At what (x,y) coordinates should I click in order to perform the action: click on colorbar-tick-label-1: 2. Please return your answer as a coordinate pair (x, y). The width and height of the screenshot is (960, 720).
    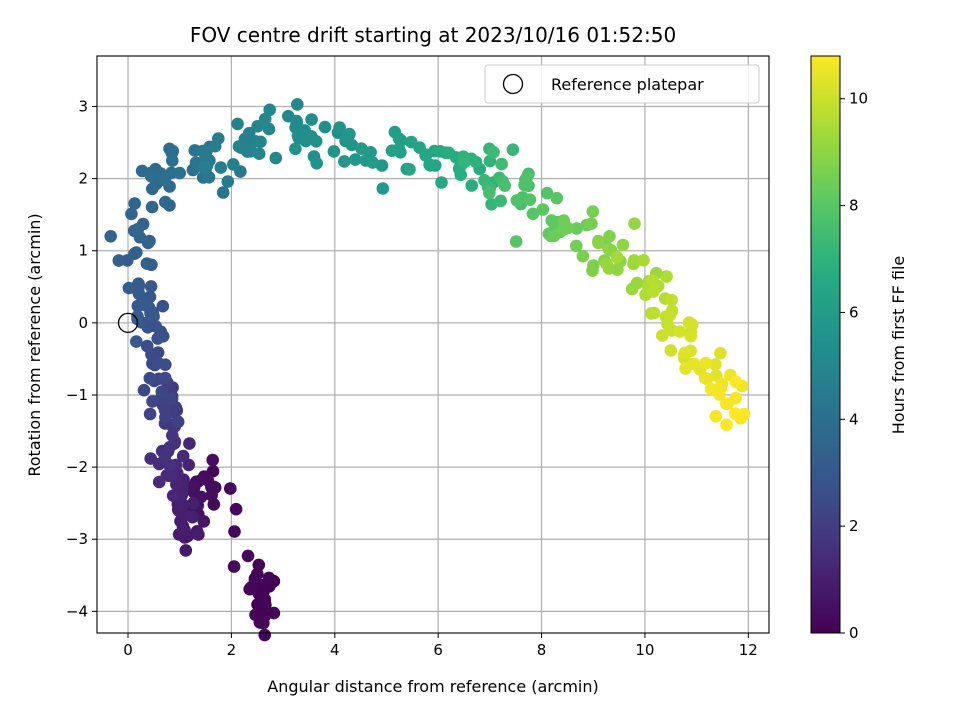
    Looking at the image, I should click on (854, 526).